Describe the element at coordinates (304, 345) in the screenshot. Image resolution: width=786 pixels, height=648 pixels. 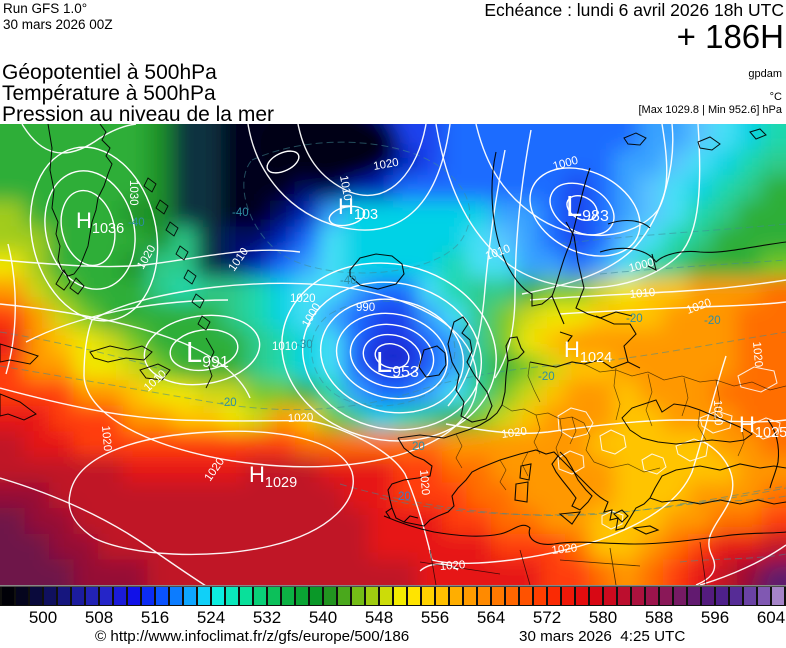
I see `svg-text: -30` at that location.